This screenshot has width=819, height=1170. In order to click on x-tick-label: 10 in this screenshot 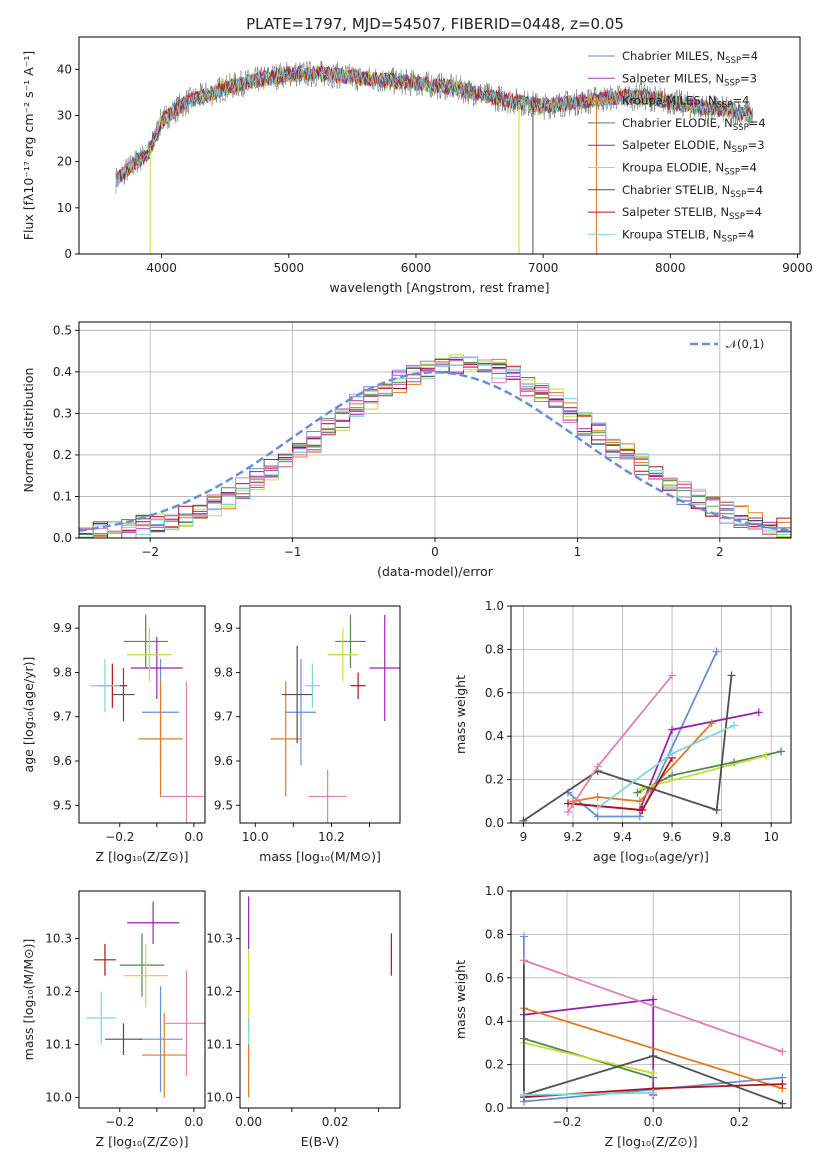, I will do `click(771, 837)`.